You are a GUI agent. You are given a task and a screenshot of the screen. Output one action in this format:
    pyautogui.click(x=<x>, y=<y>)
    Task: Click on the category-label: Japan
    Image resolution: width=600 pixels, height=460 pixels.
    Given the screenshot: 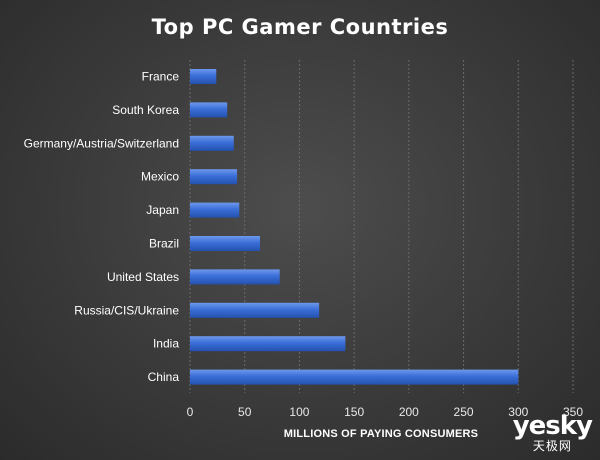 What is the action you would take?
    pyautogui.click(x=162, y=210)
    